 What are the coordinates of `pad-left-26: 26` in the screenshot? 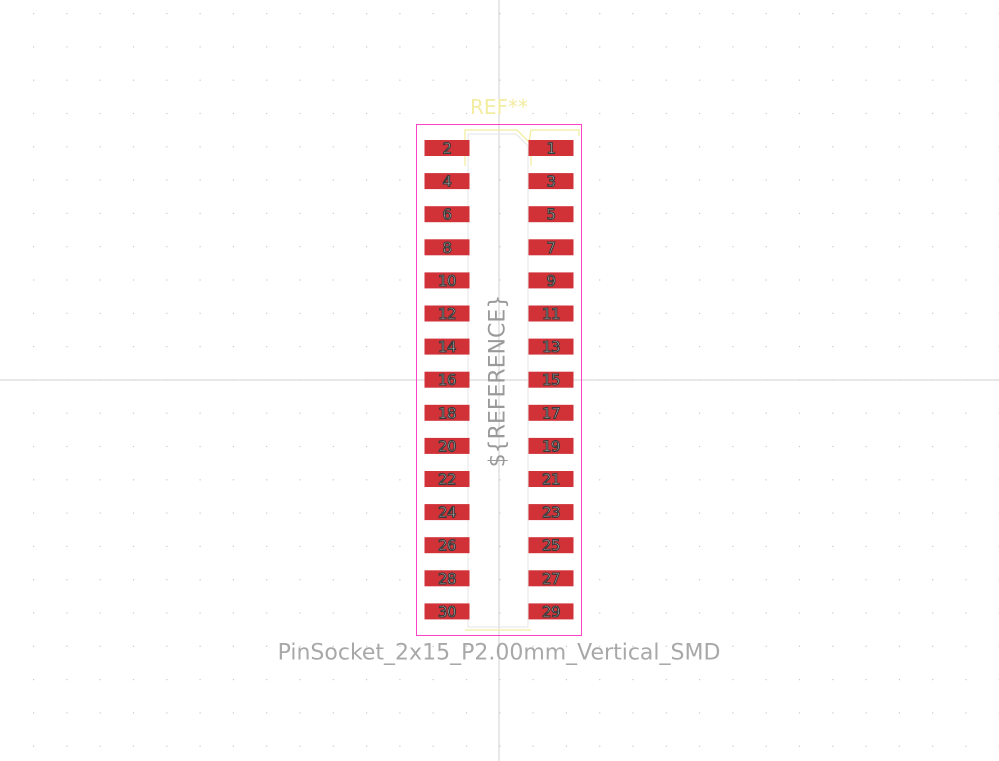 It's located at (447, 545).